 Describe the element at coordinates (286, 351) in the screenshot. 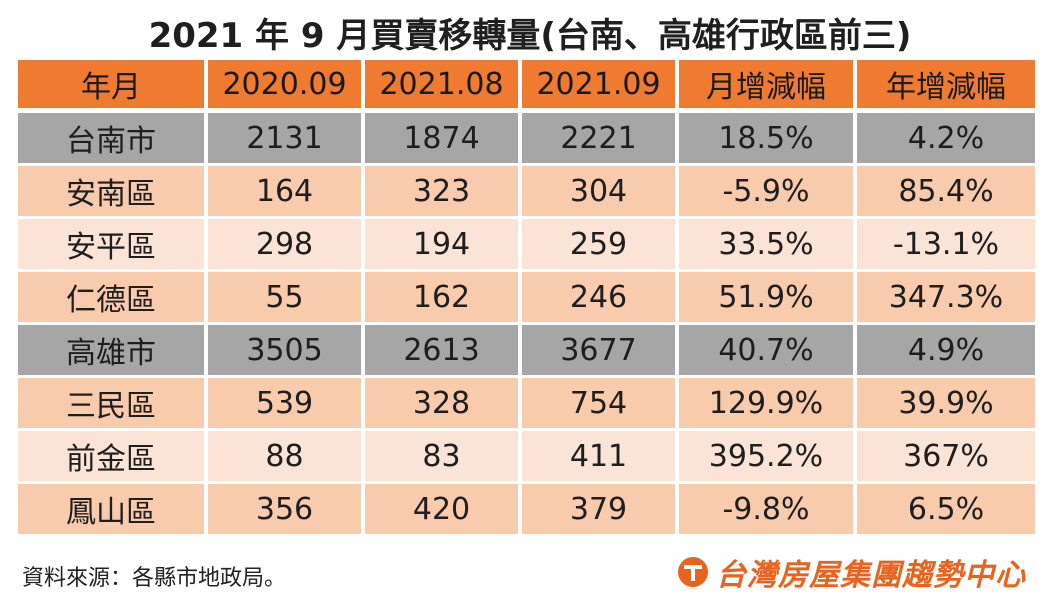

I see `table-cell: 3505` at that location.